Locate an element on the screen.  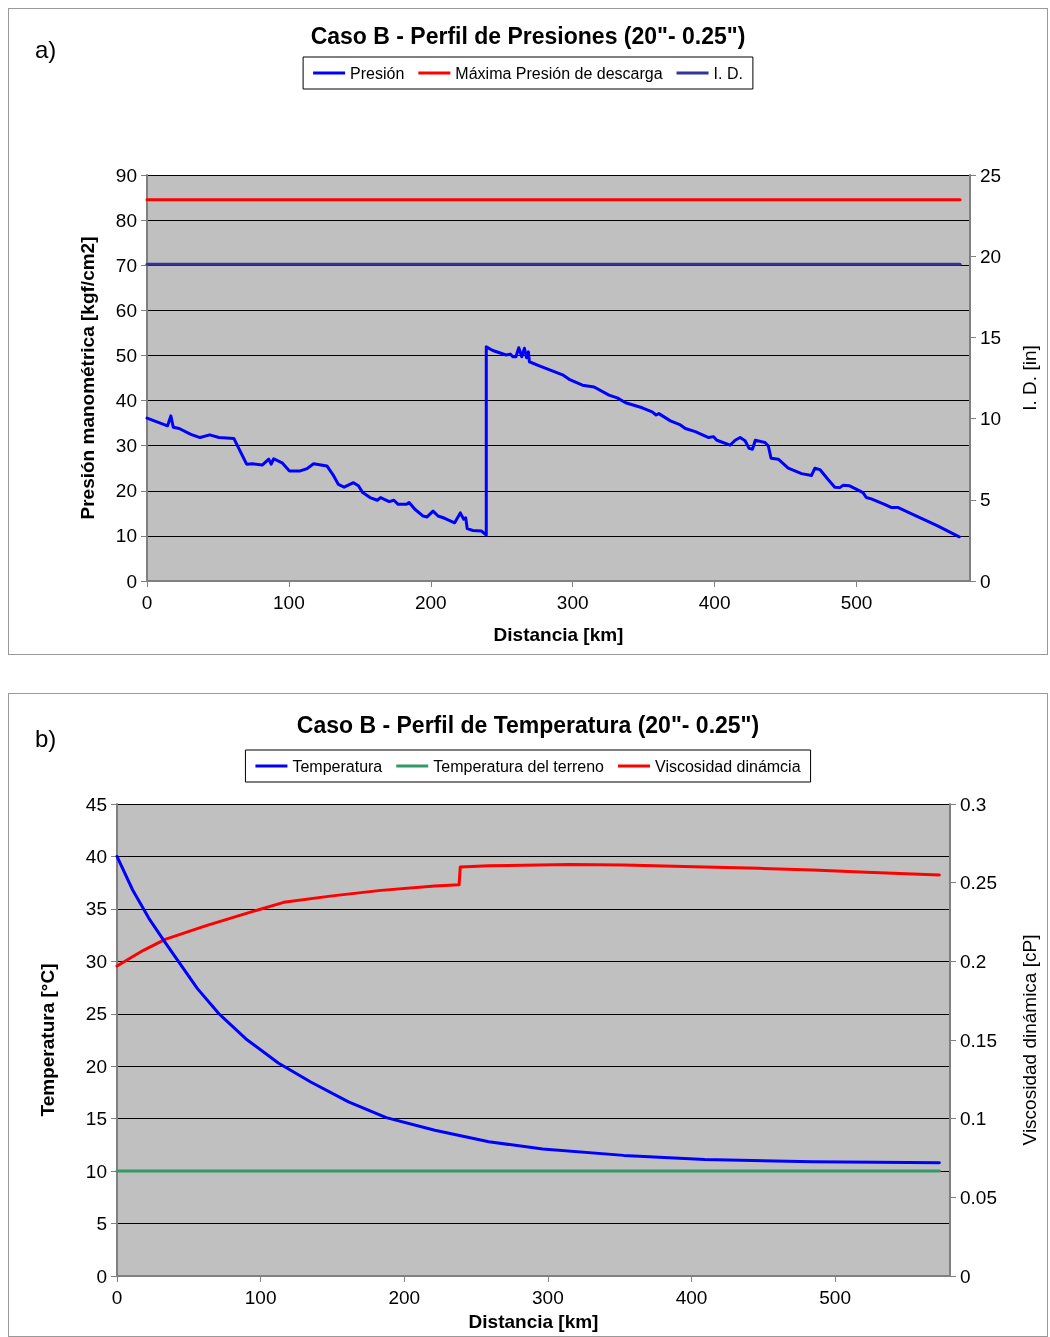
y-tick-label: 5 is located at coordinates (101, 1224).